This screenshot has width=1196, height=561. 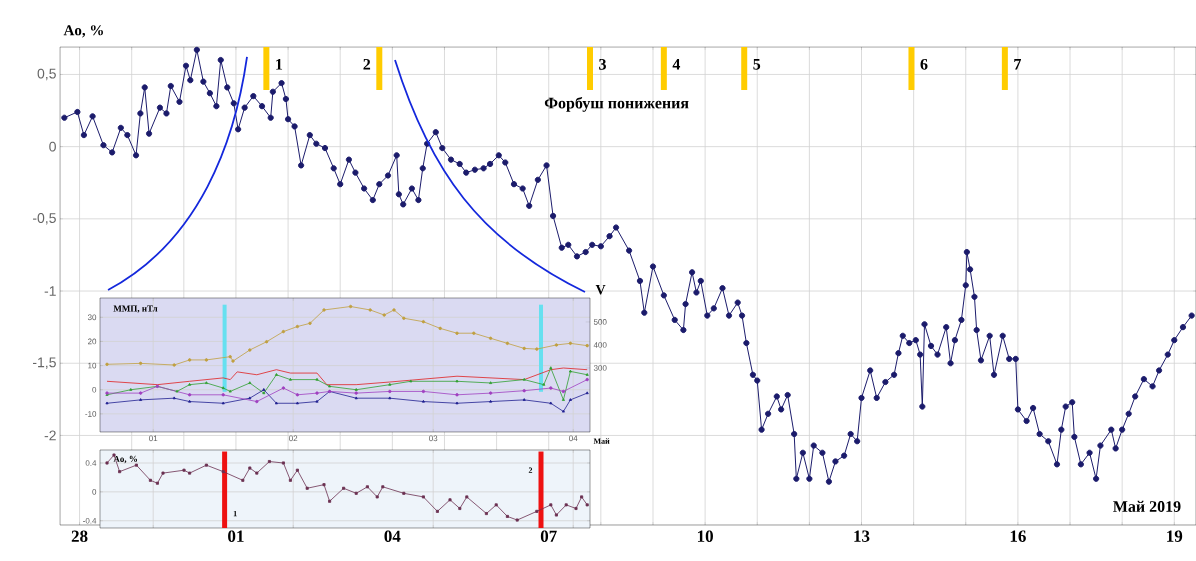 What do you see at coordinates (90, 520) in the screenshot?
I see `y-tick-label: -0.4` at bounding box center [90, 520].